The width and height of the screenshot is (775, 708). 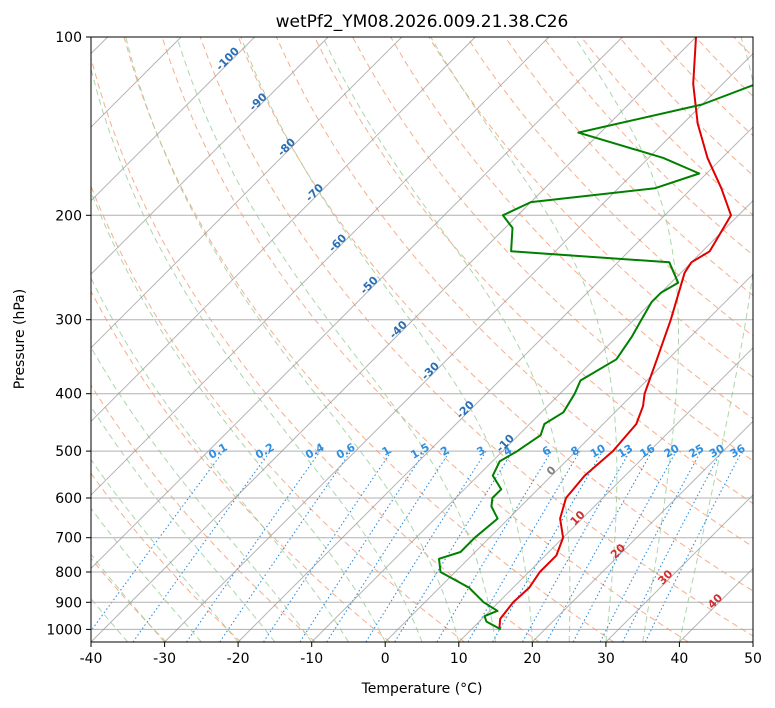 What do you see at coordinates (68, 603) in the screenshot?
I see `y-tick-label: 900` at bounding box center [68, 603].